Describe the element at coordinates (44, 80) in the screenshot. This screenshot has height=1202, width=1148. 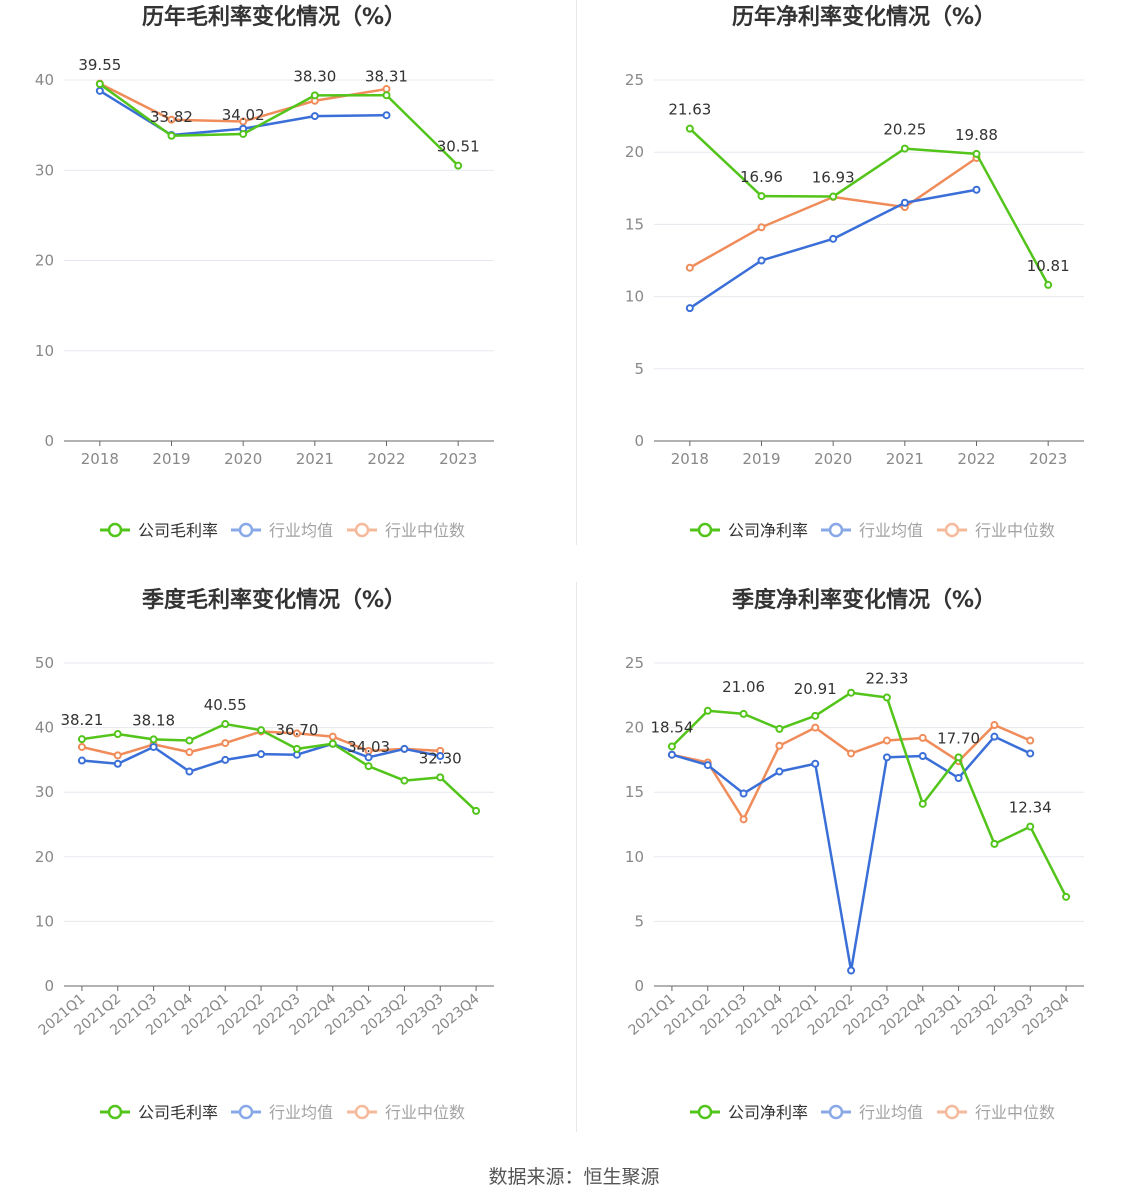
I see `y-tick-label: 40` at that location.